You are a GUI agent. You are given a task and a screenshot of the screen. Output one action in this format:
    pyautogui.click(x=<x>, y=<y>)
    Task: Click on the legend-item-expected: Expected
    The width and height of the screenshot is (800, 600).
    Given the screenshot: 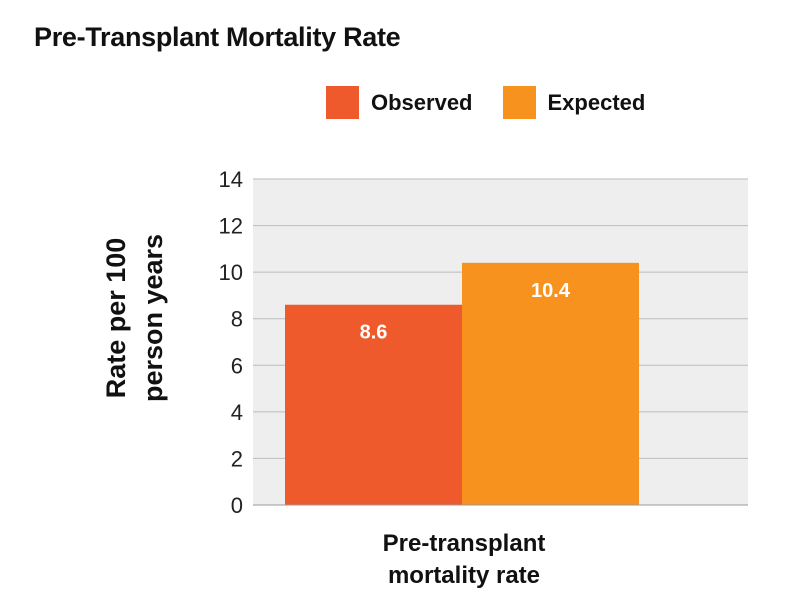 What is the action you would take?
    pyautogui.click(x=574, y=102)
    